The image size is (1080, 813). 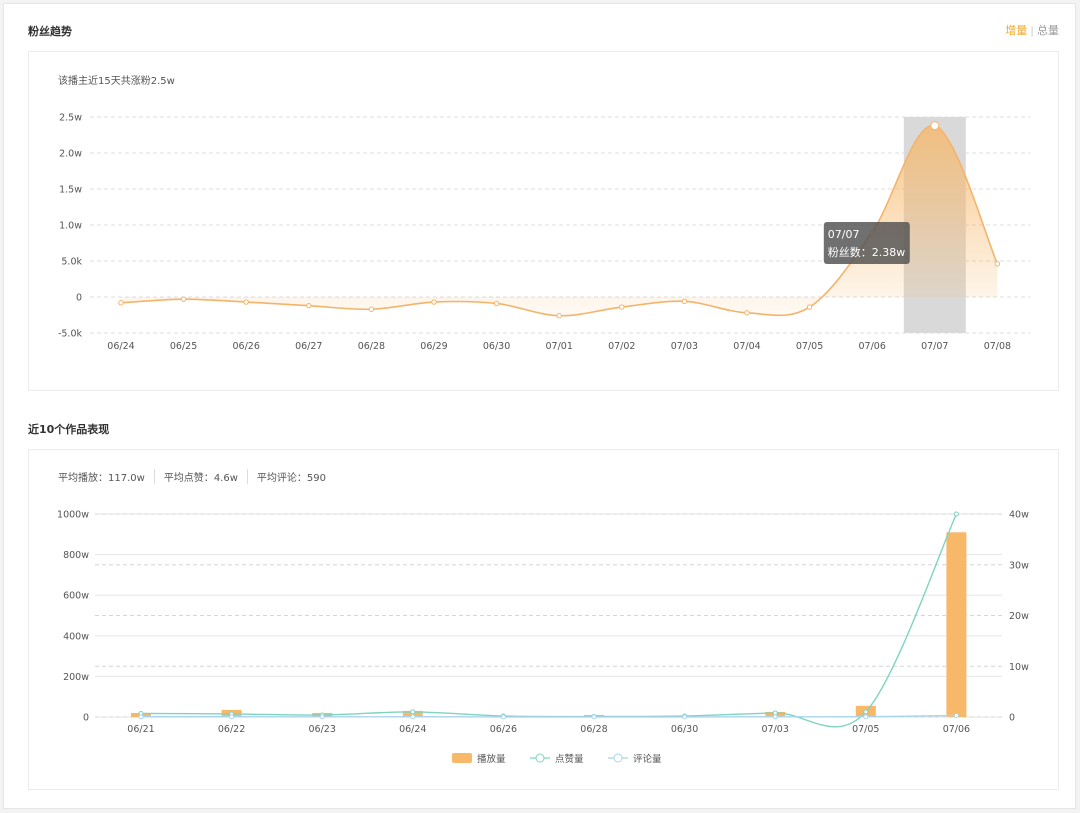 I want to click on avg-like-label: 平均点赞：, so click(x=188, y=478).